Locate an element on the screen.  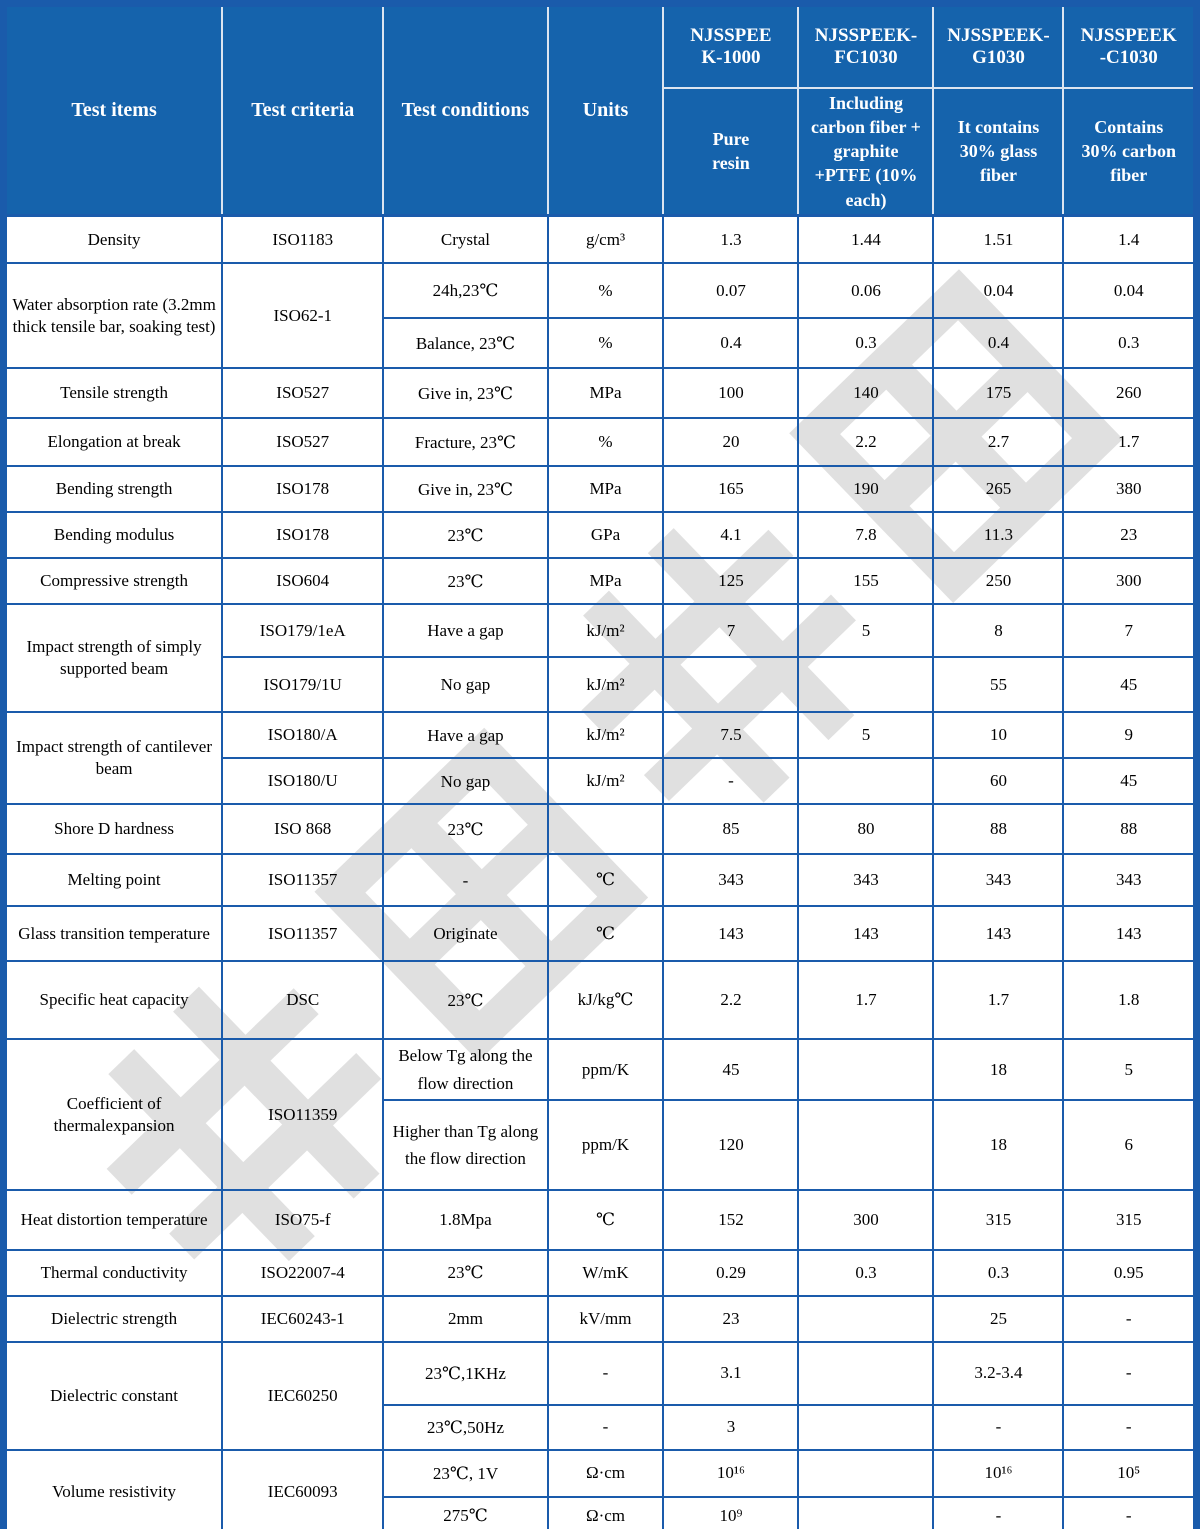
table-row: Balance, 23℃% 0.4 0.3 0.4 0.3 is located at coordinates (601, 343).